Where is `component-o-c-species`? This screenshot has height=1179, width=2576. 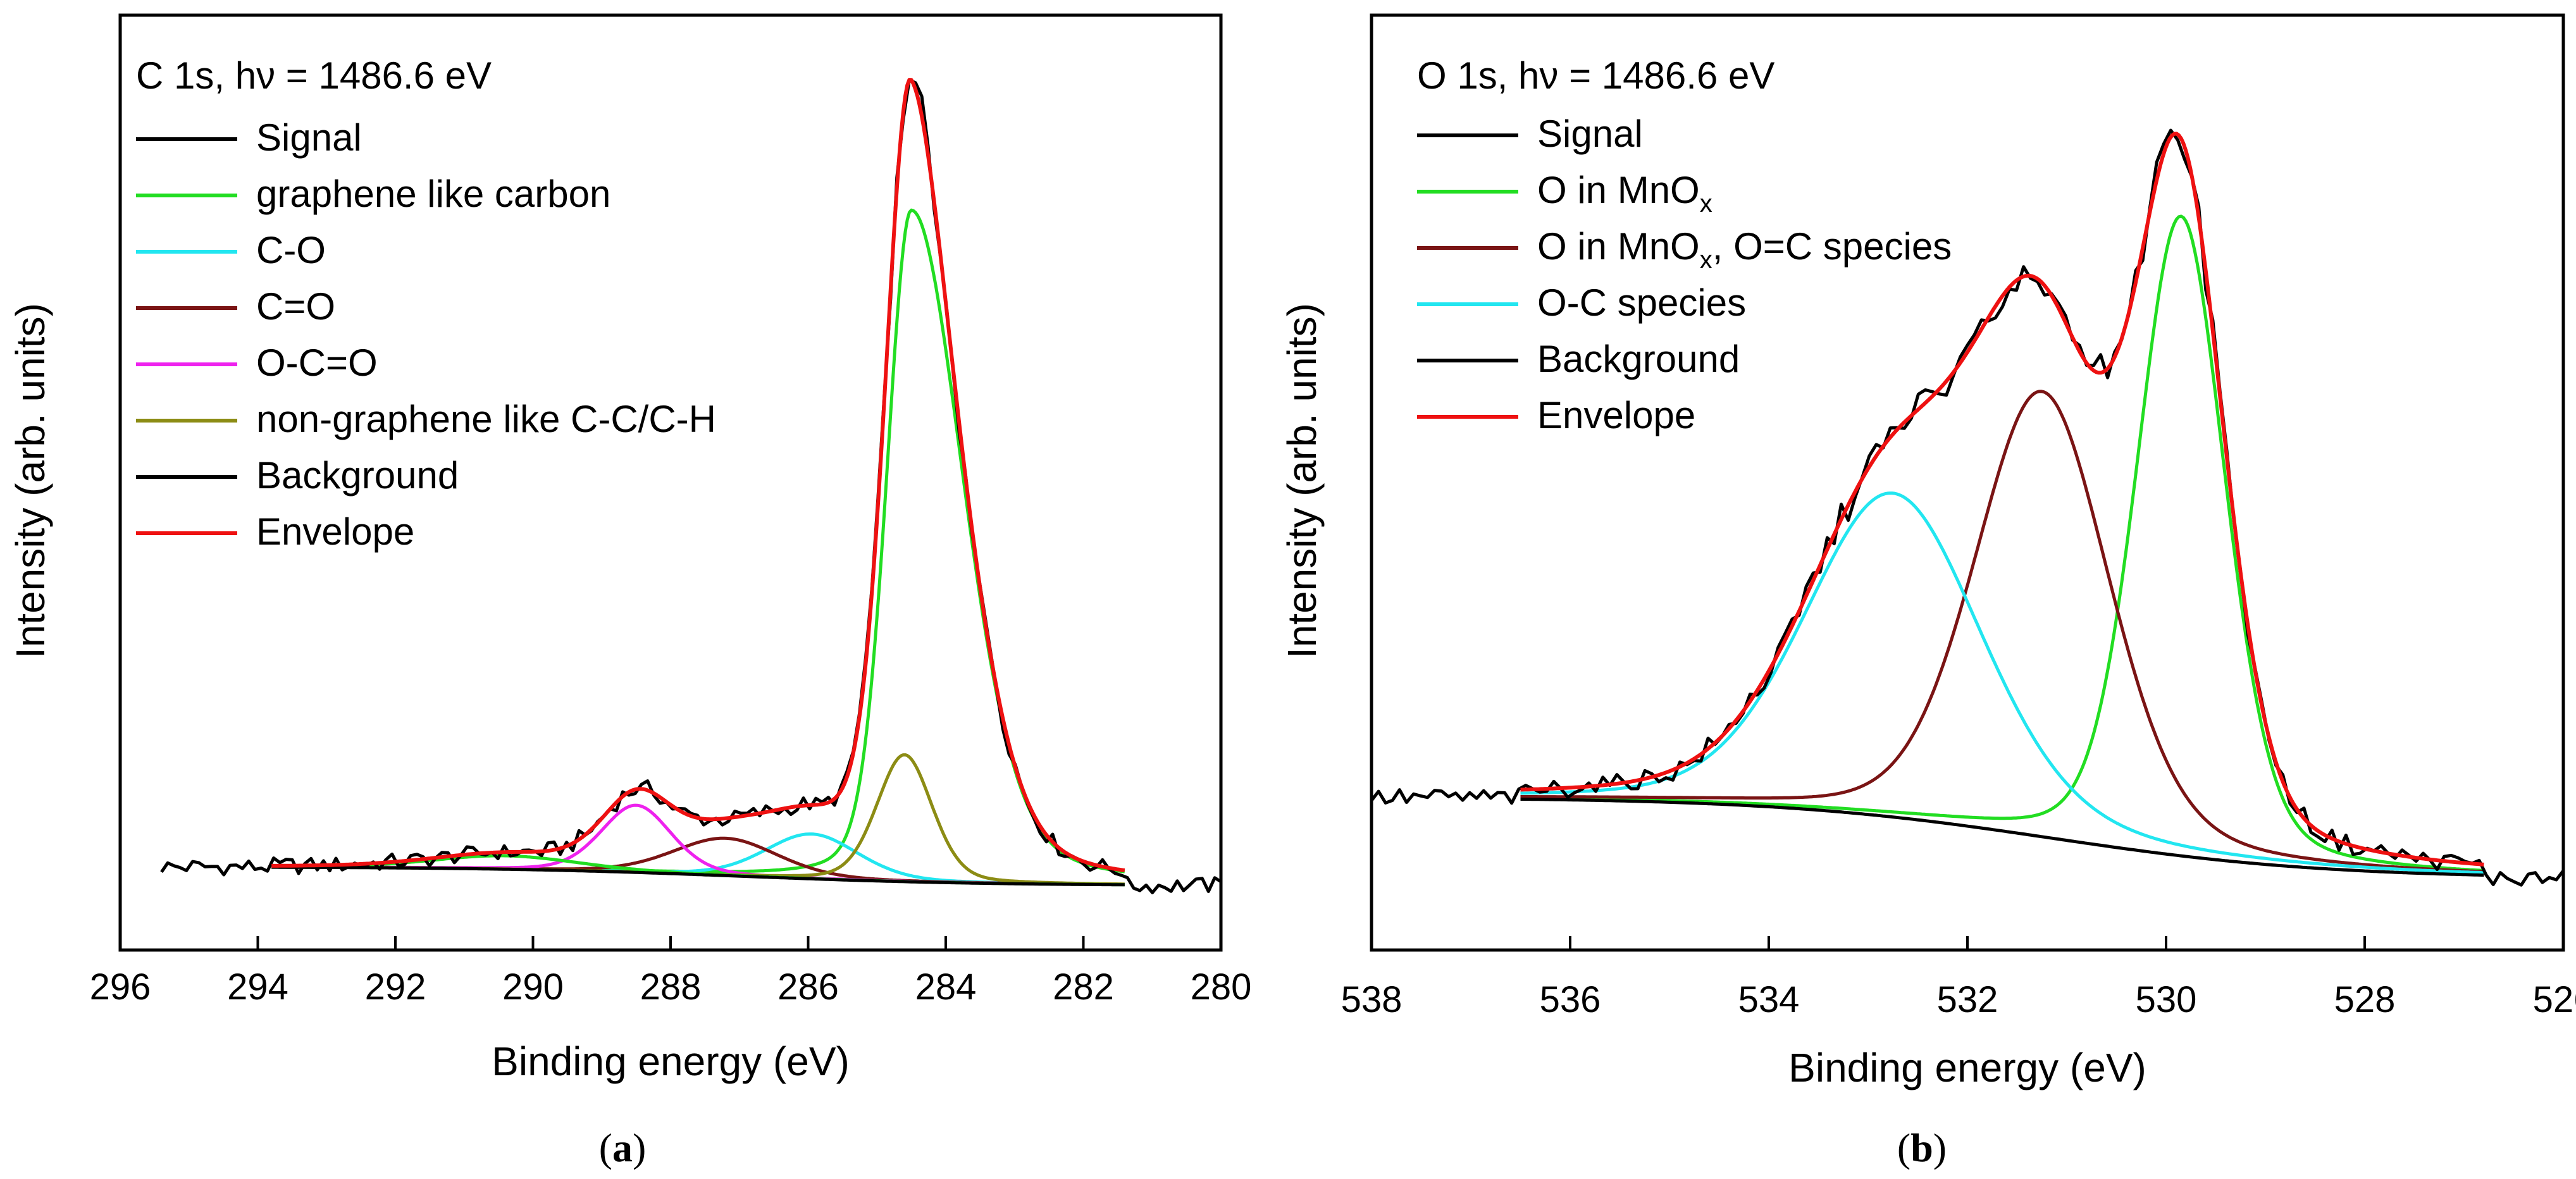 component-o-c-species is located at coordinates (2002, 683).